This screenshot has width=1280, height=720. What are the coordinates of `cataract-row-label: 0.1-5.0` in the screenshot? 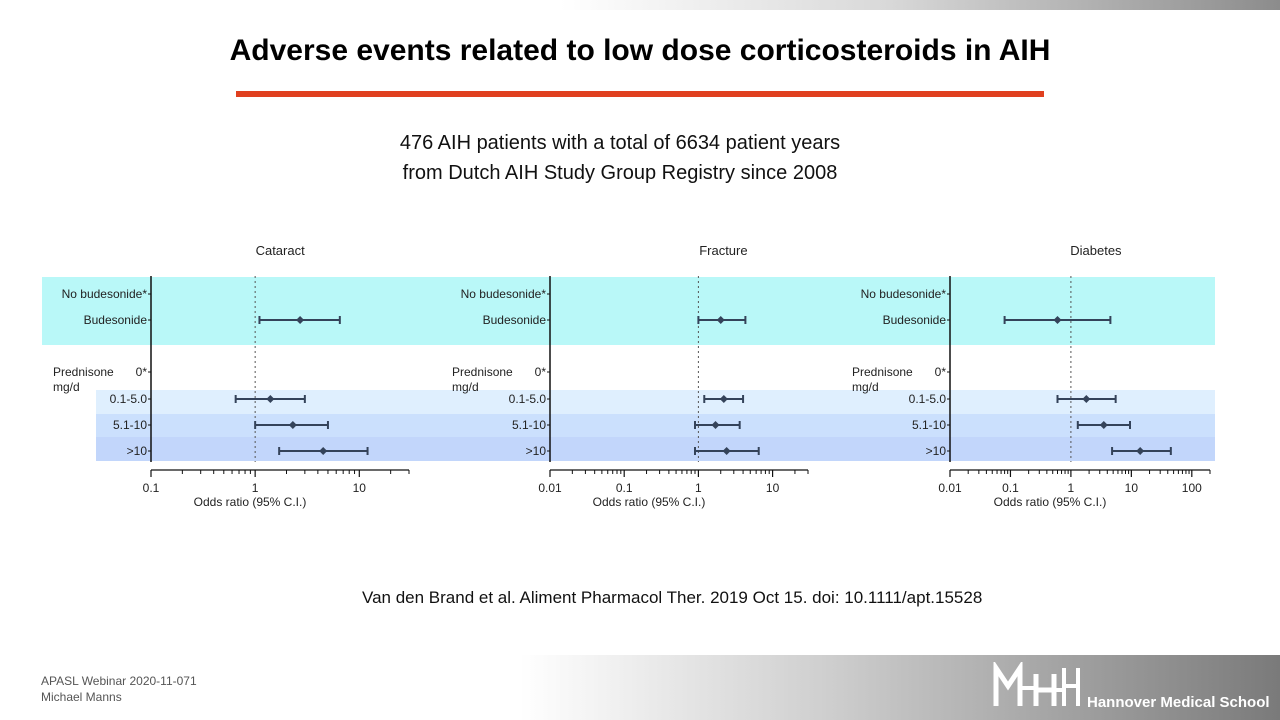 It's located at (129, 399).